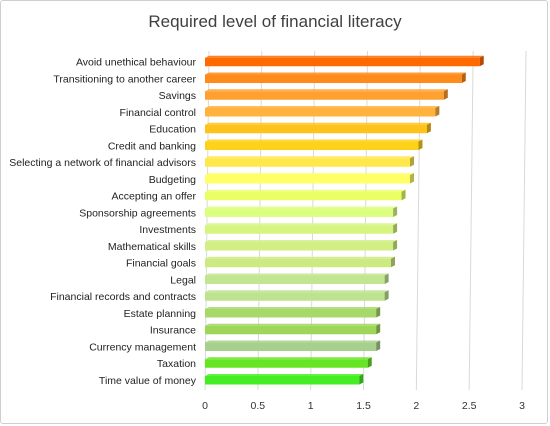 Image resolution: width=550 pixels, height=426 pixels. Describe the element at coordinates (469, 406) in the screenshot. I see `x-tick-label: 2.5` at that location.